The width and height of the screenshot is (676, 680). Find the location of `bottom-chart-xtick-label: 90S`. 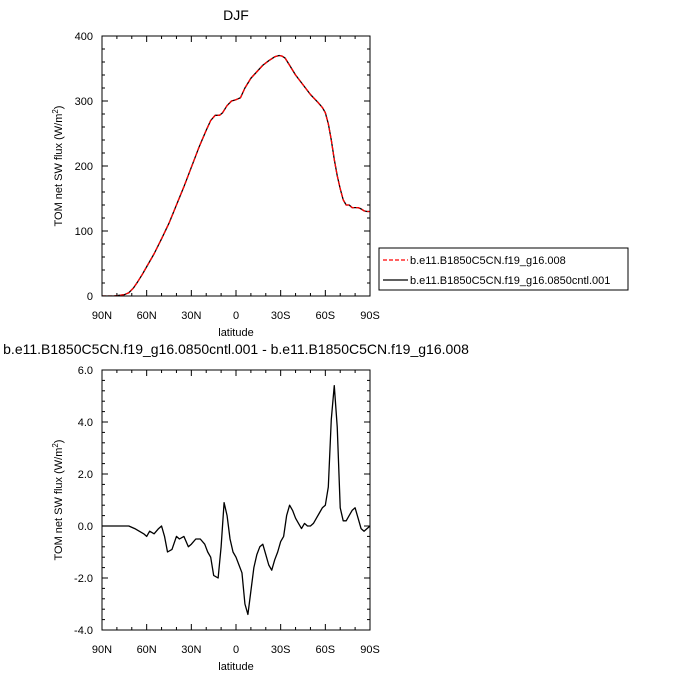

bottom-chart-xtick-label: 90S is located at coordinates (370, 650).